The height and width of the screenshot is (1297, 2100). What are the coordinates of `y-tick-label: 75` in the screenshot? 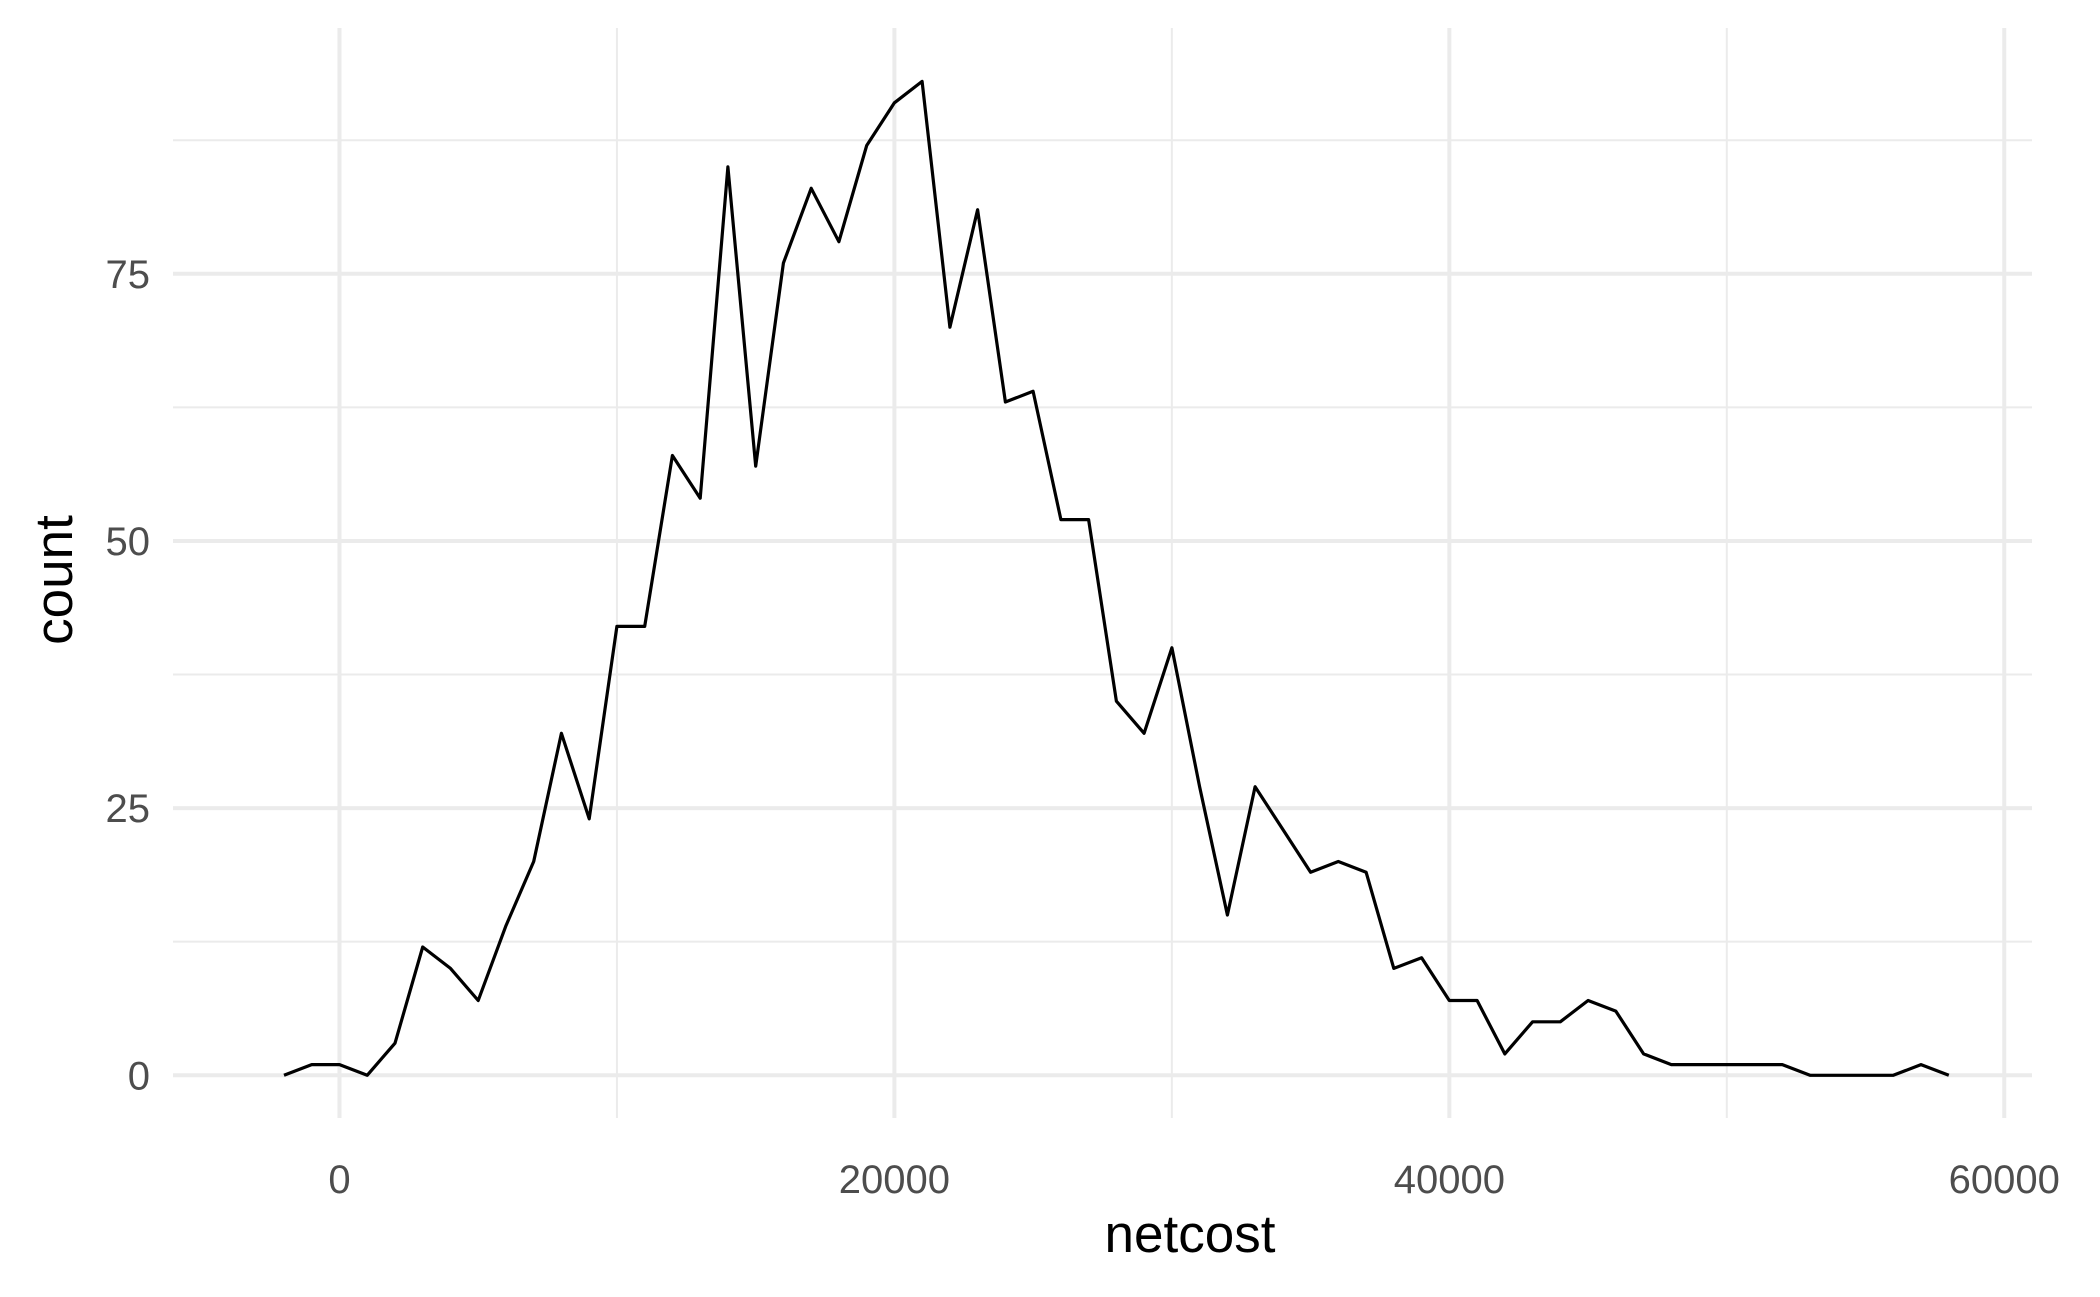 It's located at (128, 275).